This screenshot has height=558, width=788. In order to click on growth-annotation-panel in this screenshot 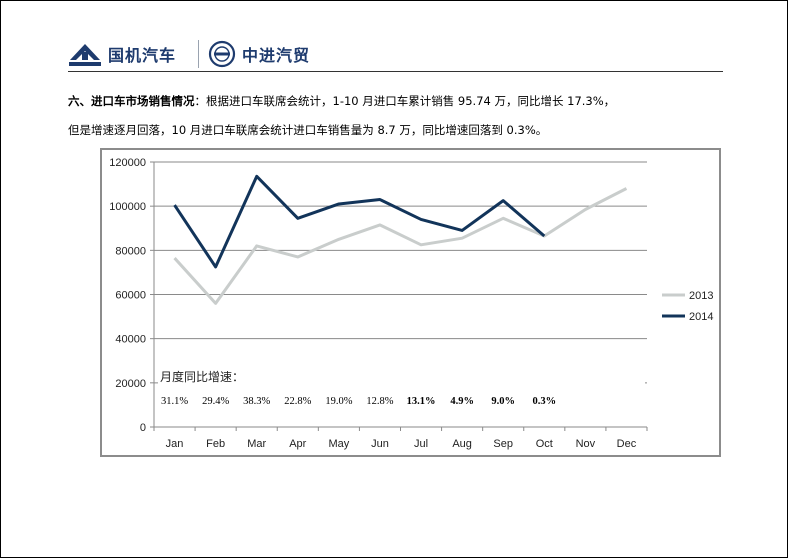, I will do `click(401, 388)`.